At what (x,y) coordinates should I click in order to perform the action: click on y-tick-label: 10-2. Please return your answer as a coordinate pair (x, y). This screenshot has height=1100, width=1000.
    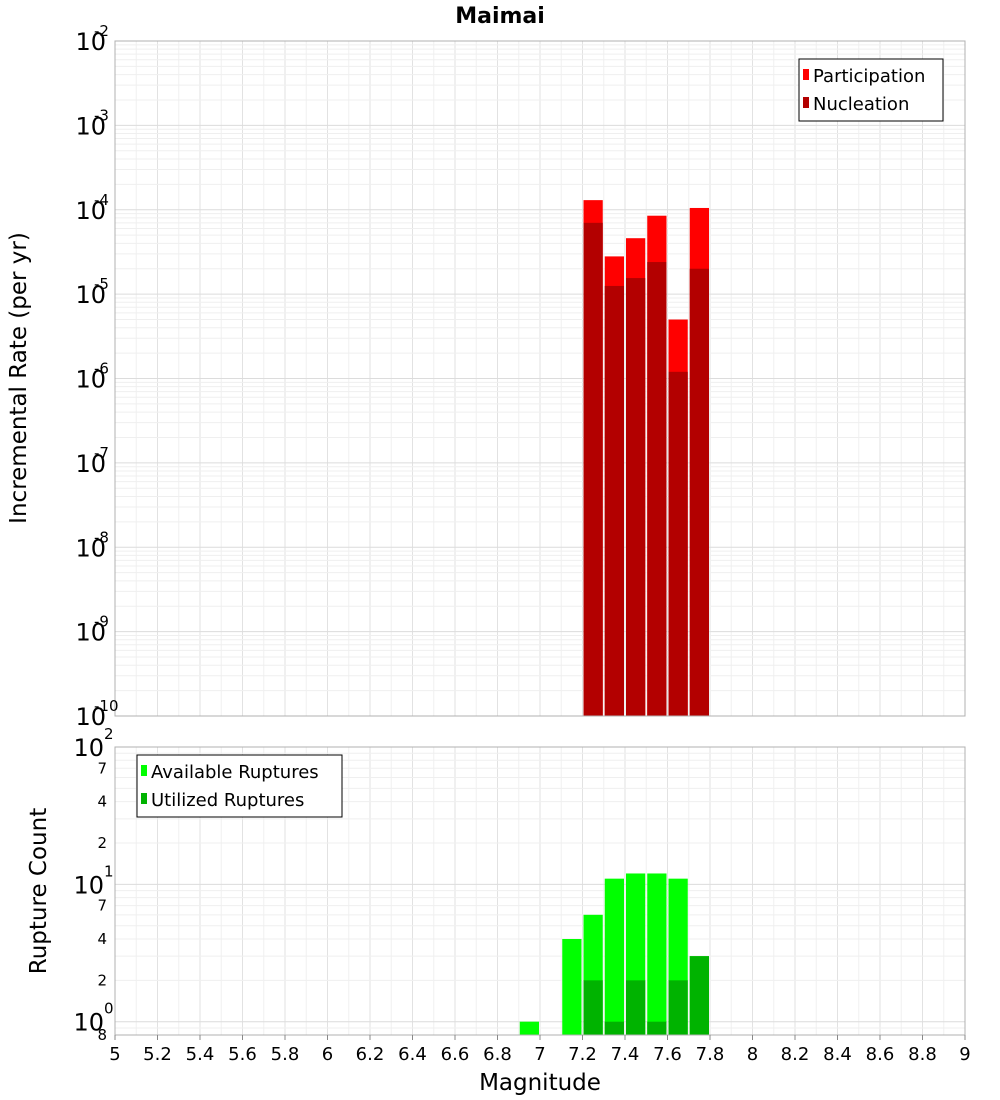
    Looking at the image, I should click on (92, 39).